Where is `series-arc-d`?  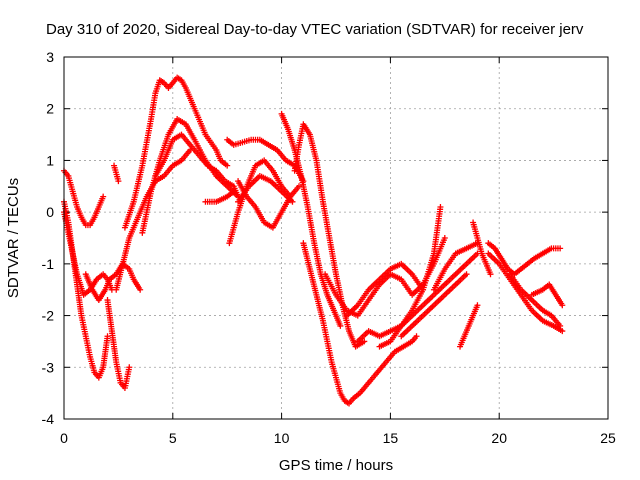 series-arc-d is located at coordinates (113, 282).